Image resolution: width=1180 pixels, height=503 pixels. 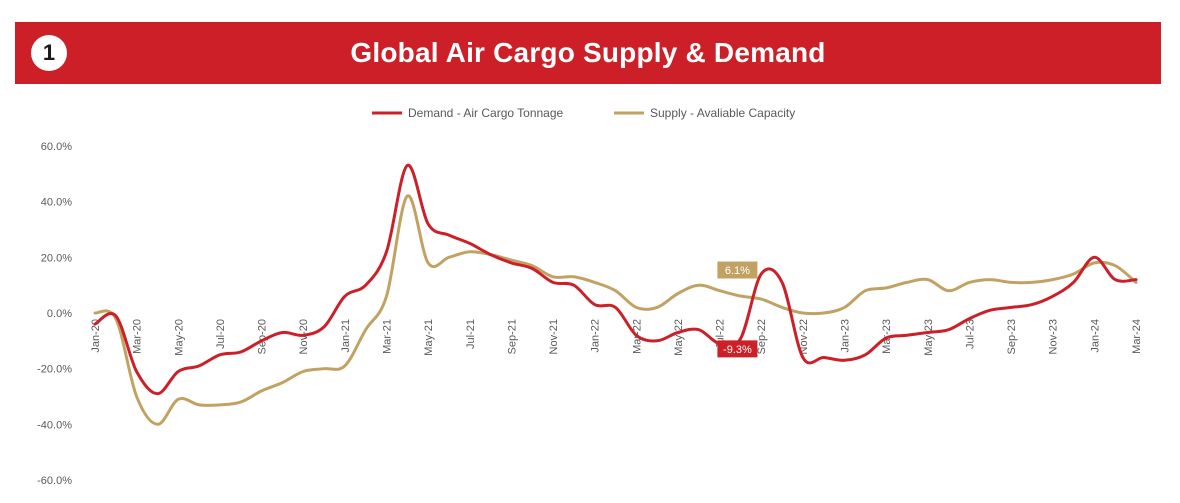 What do you see at coordinates (429, 337) in the screenshot?
I see `x-tick-label: May-21` at bounding box center [429, 337].